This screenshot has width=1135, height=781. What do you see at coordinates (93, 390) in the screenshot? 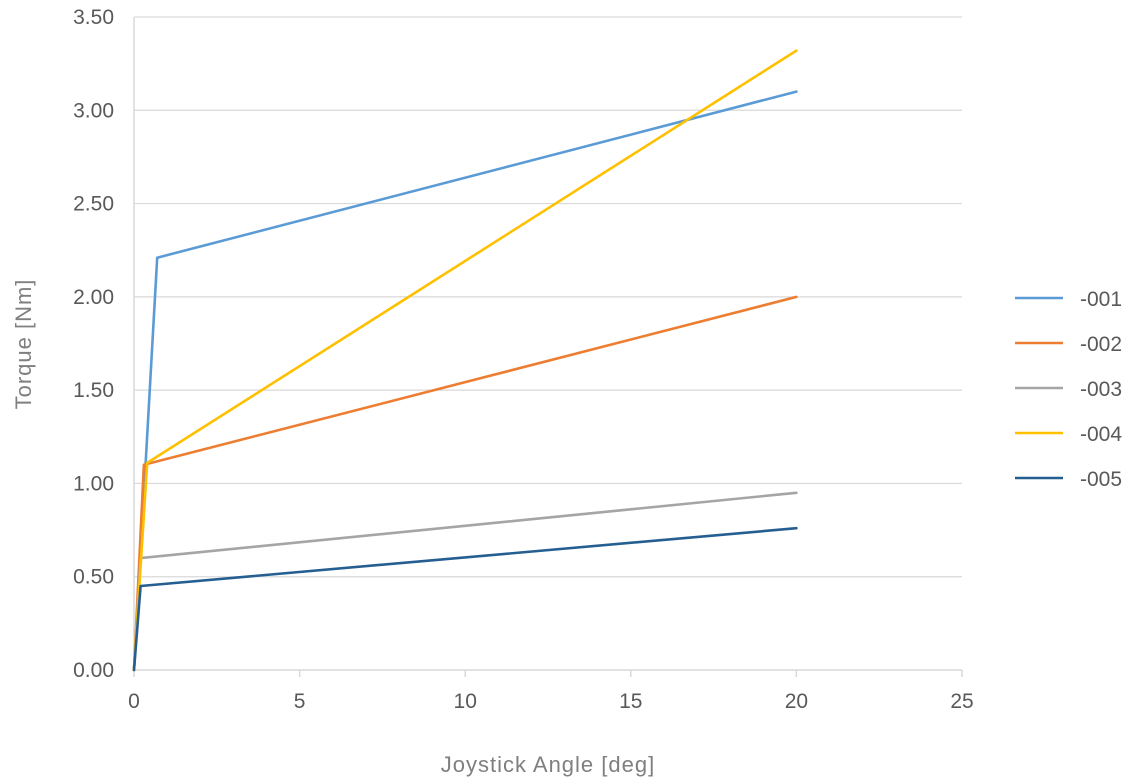
I see `y-tick-label: 1.50` at bounding box center [93, 390].